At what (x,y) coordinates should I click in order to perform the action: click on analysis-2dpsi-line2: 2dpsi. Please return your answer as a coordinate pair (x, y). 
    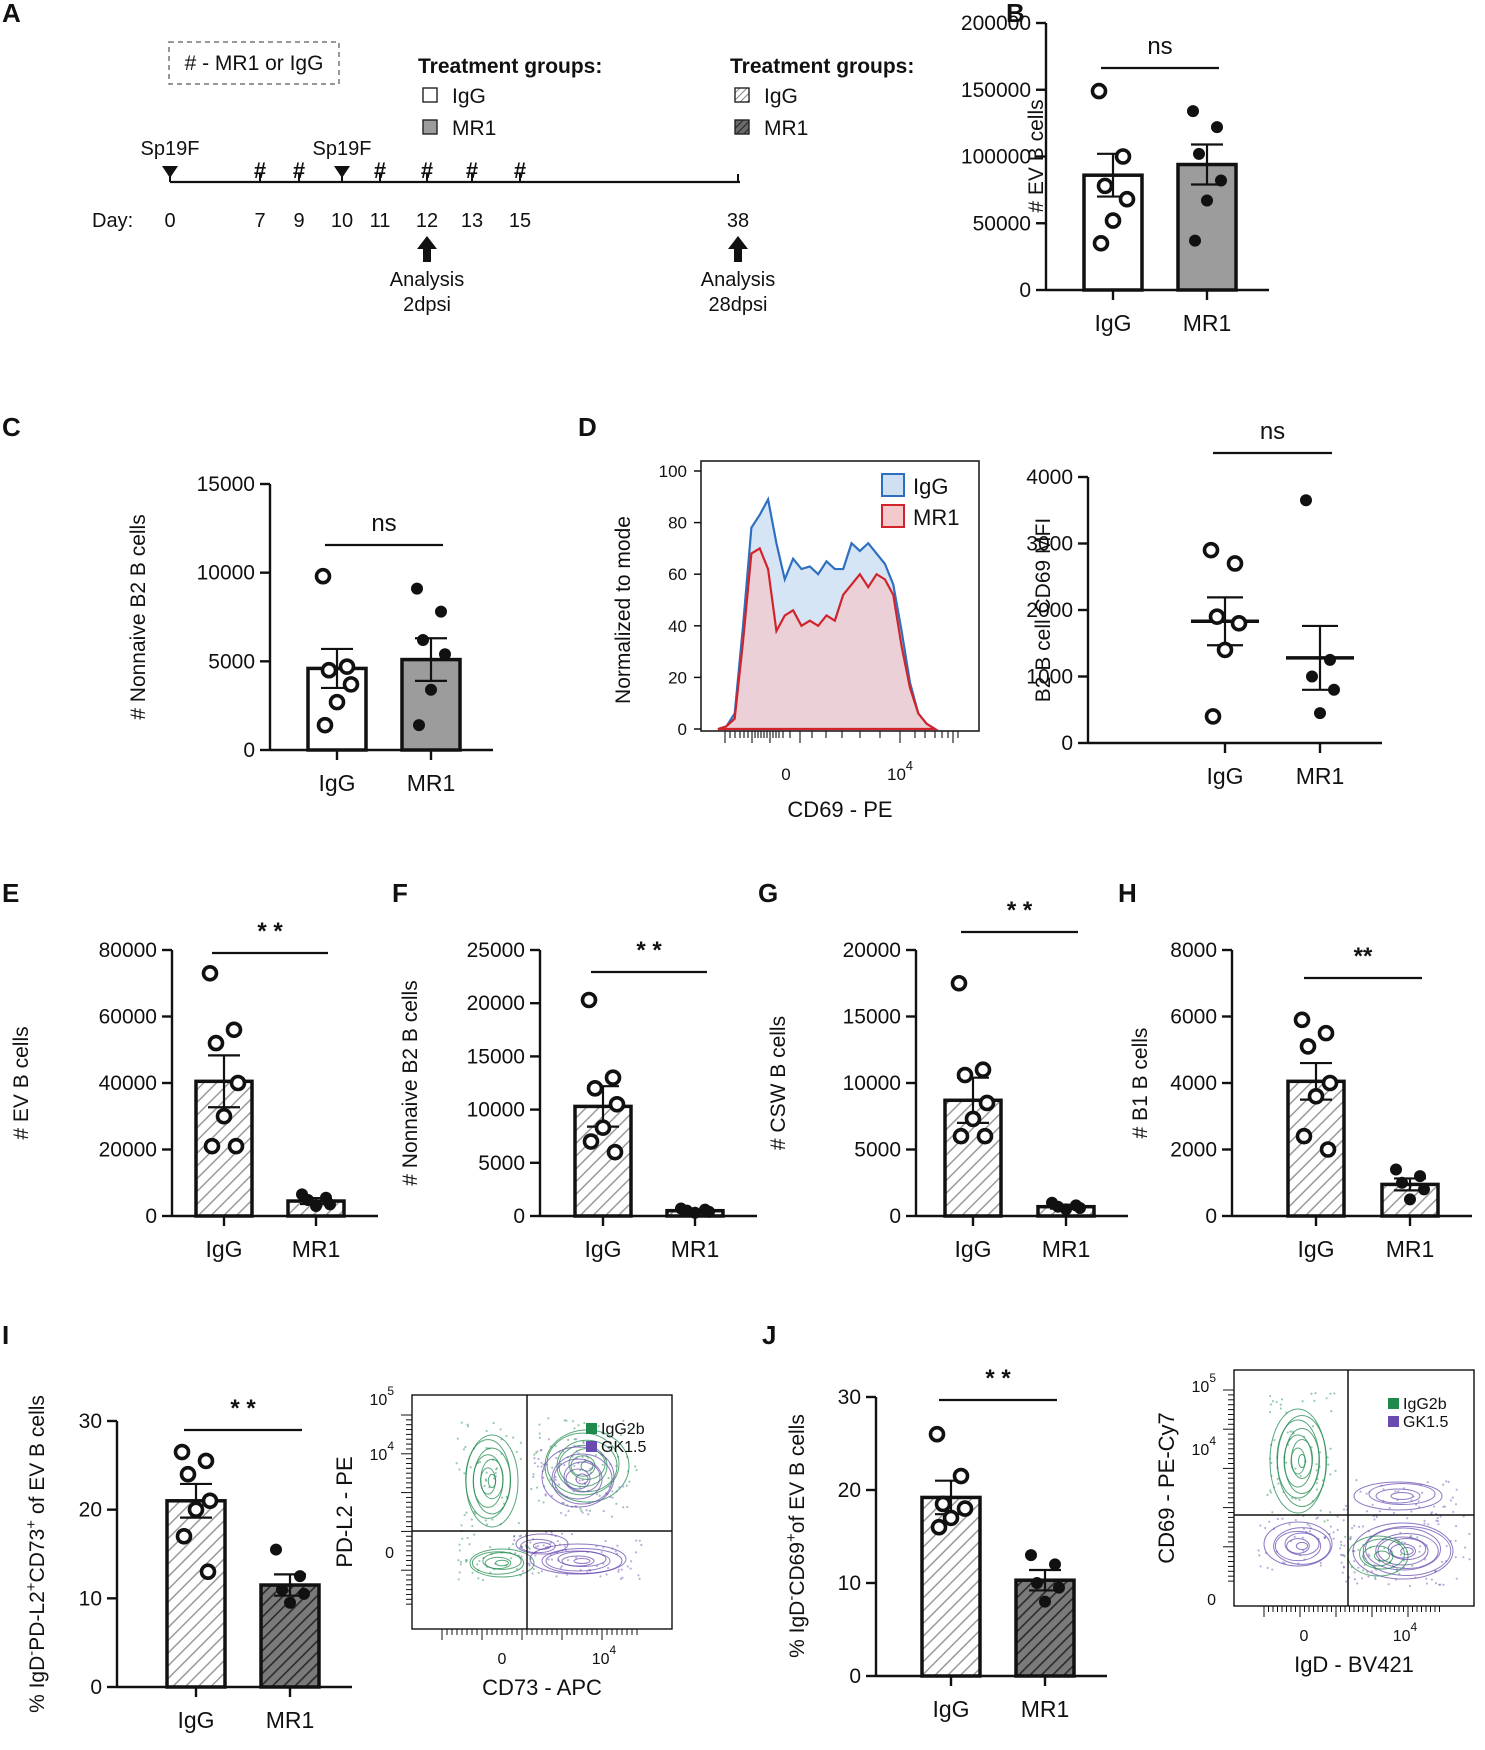
    Looking at the image, I should click on (427, 305).